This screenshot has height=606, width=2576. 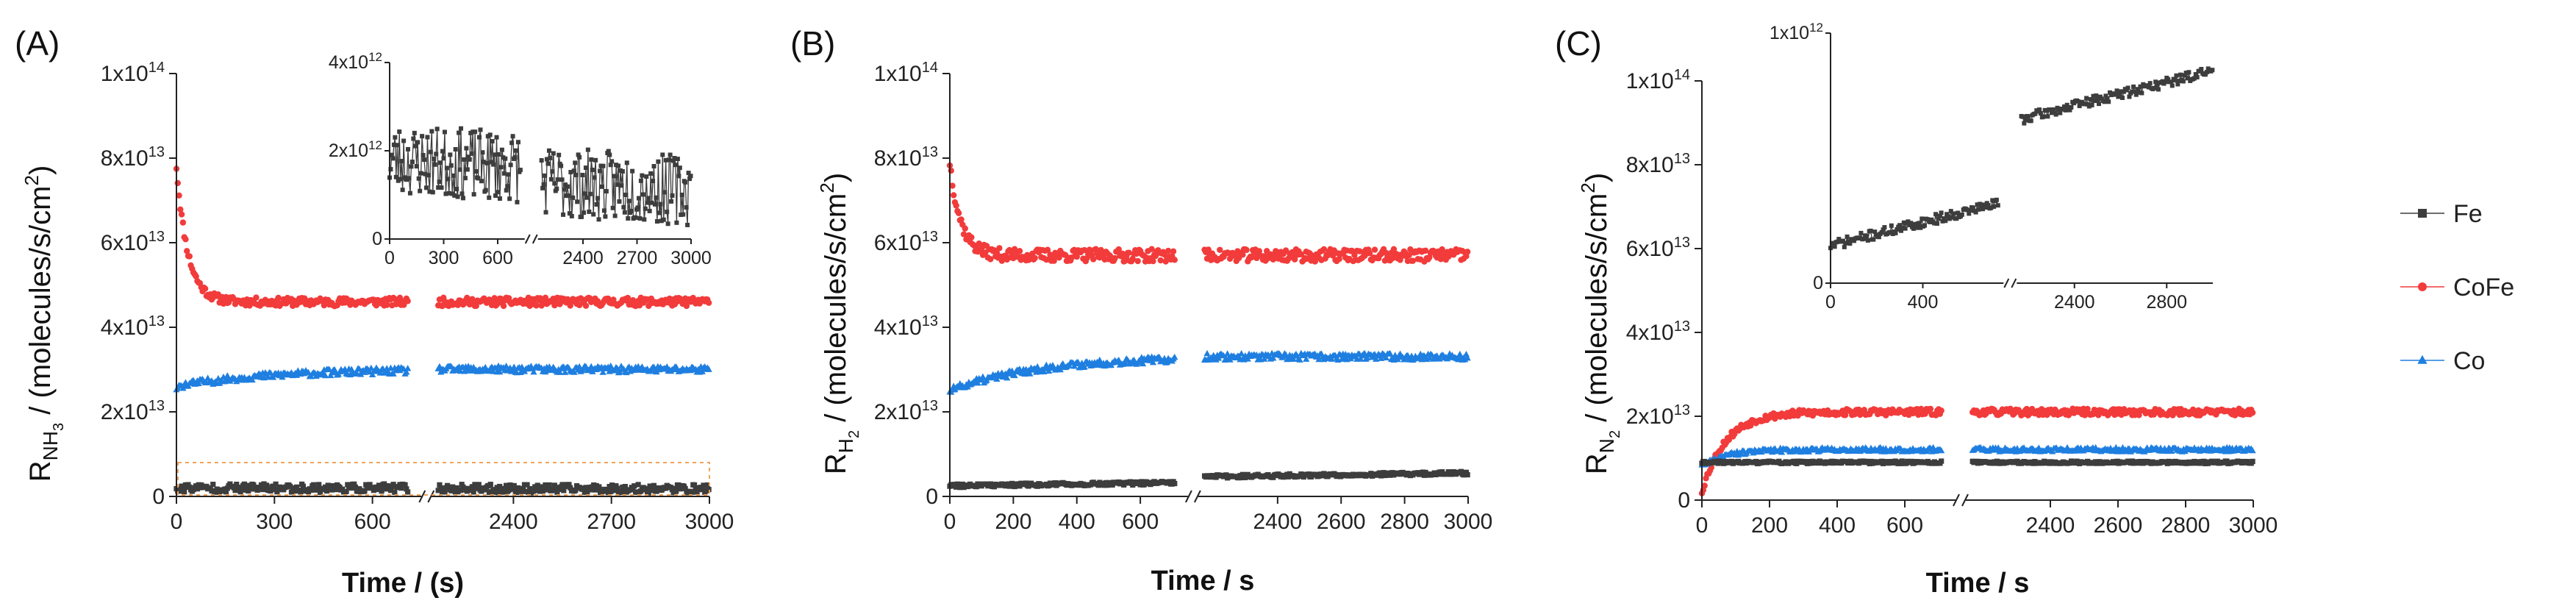 What do you see at coordinates (906, 73) in the screenshot?
I see `y-tick-label: 1x10¹⁴` at bounding box center [906, 73].